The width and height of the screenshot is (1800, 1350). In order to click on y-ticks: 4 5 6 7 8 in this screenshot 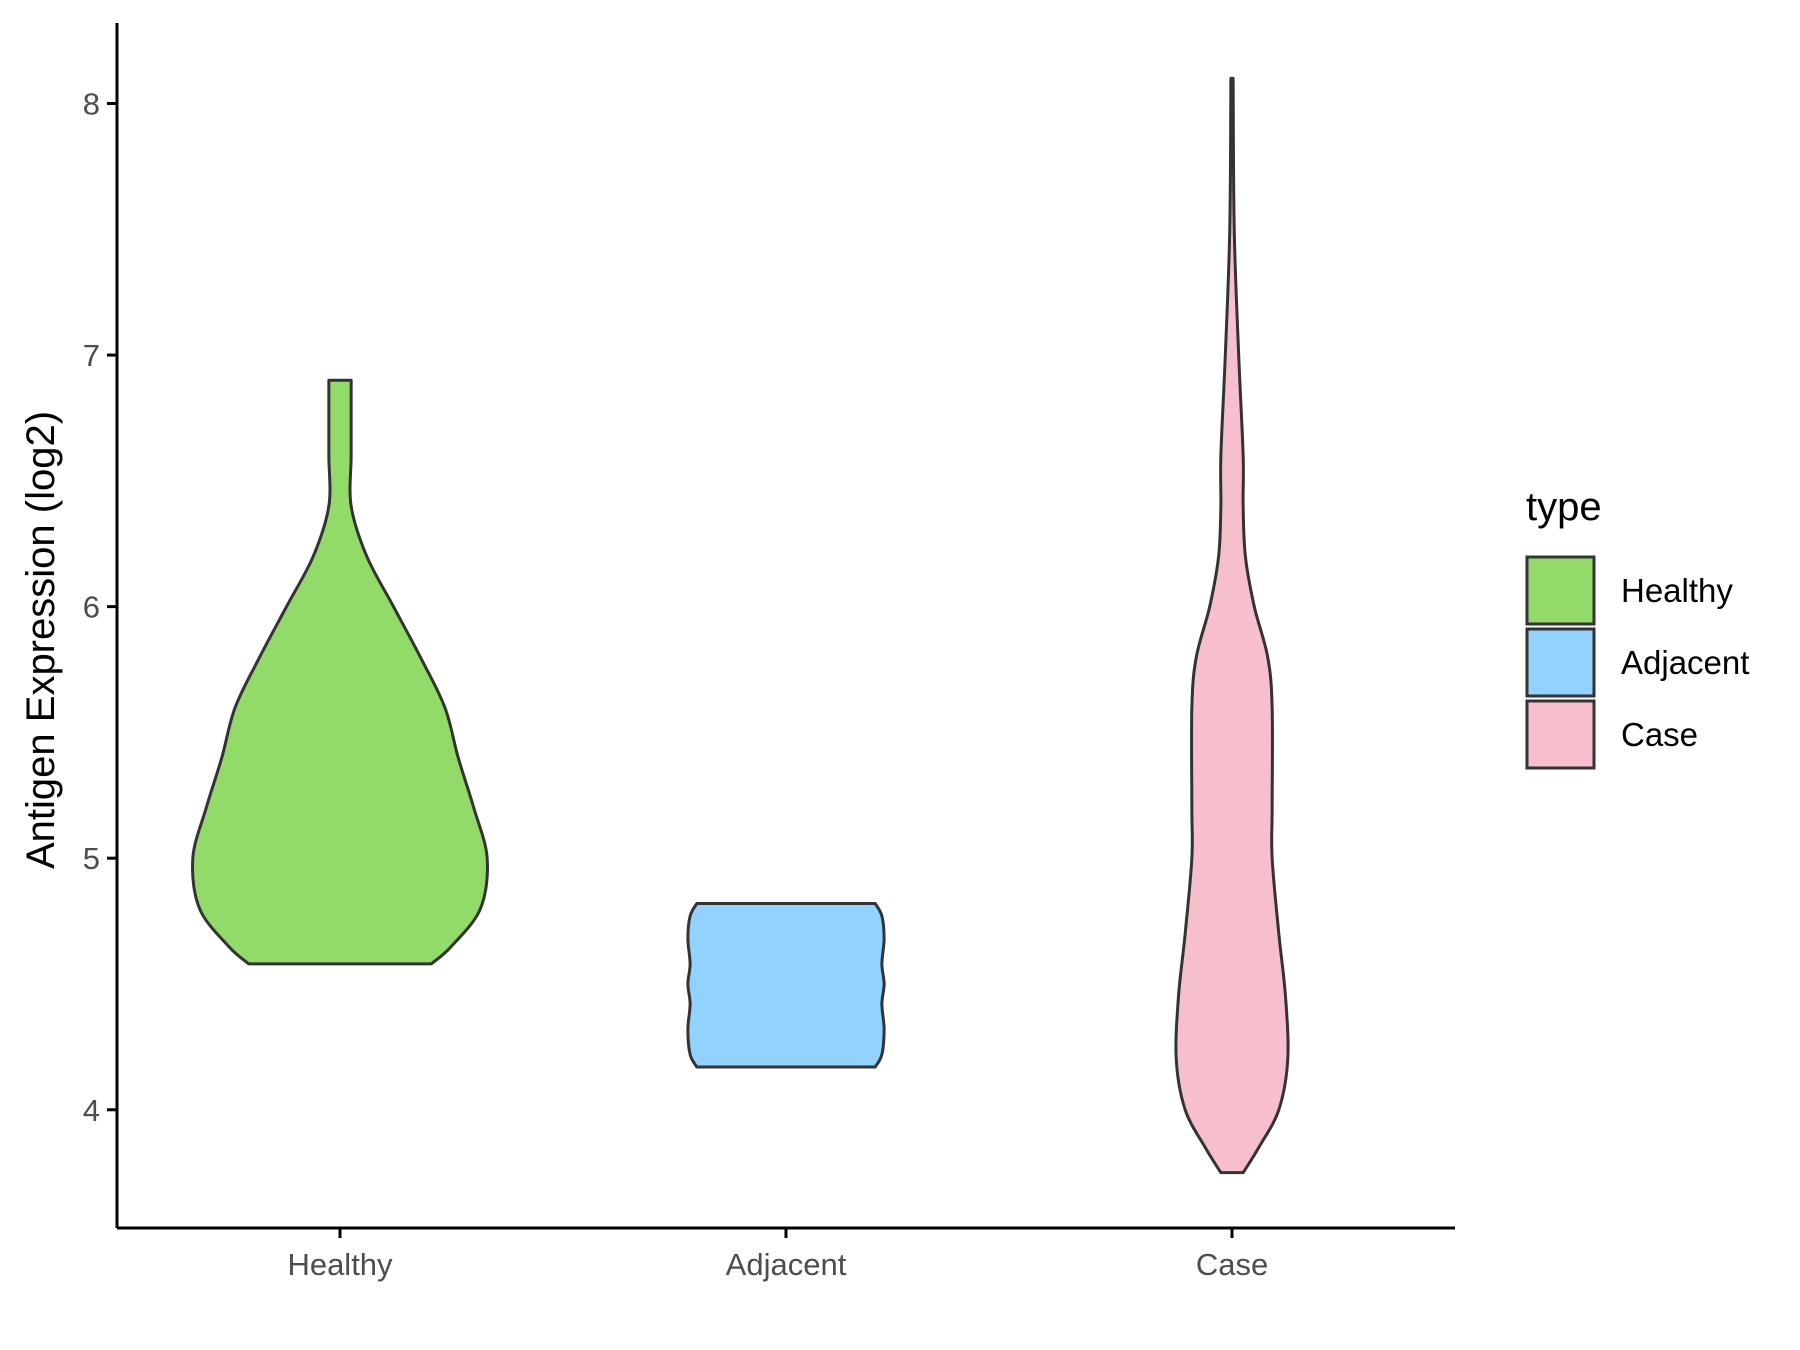, I will do `click(100, 607)`.